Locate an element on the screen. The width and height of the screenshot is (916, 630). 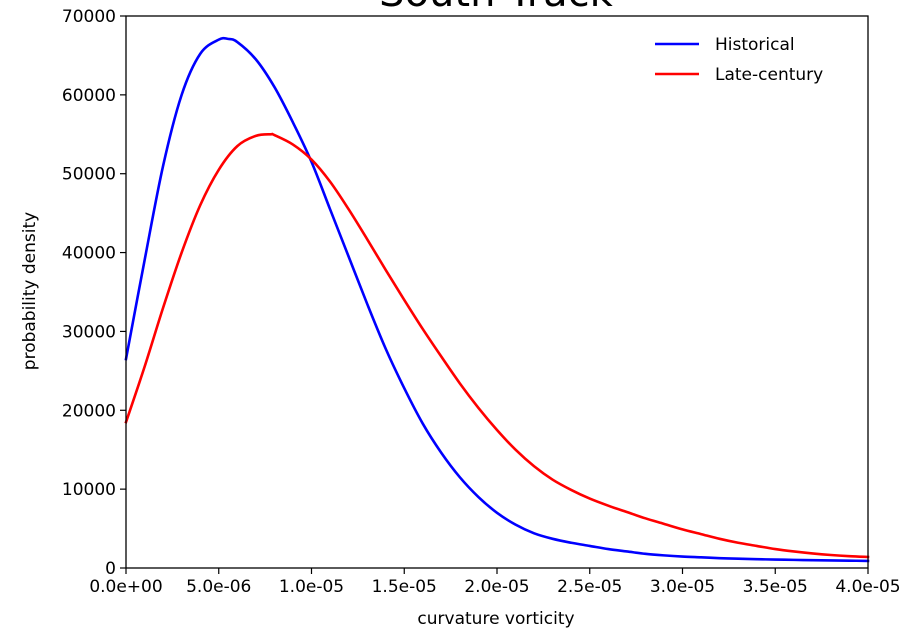
y-tick-label: 10000 is located at coordinates (89, 490).